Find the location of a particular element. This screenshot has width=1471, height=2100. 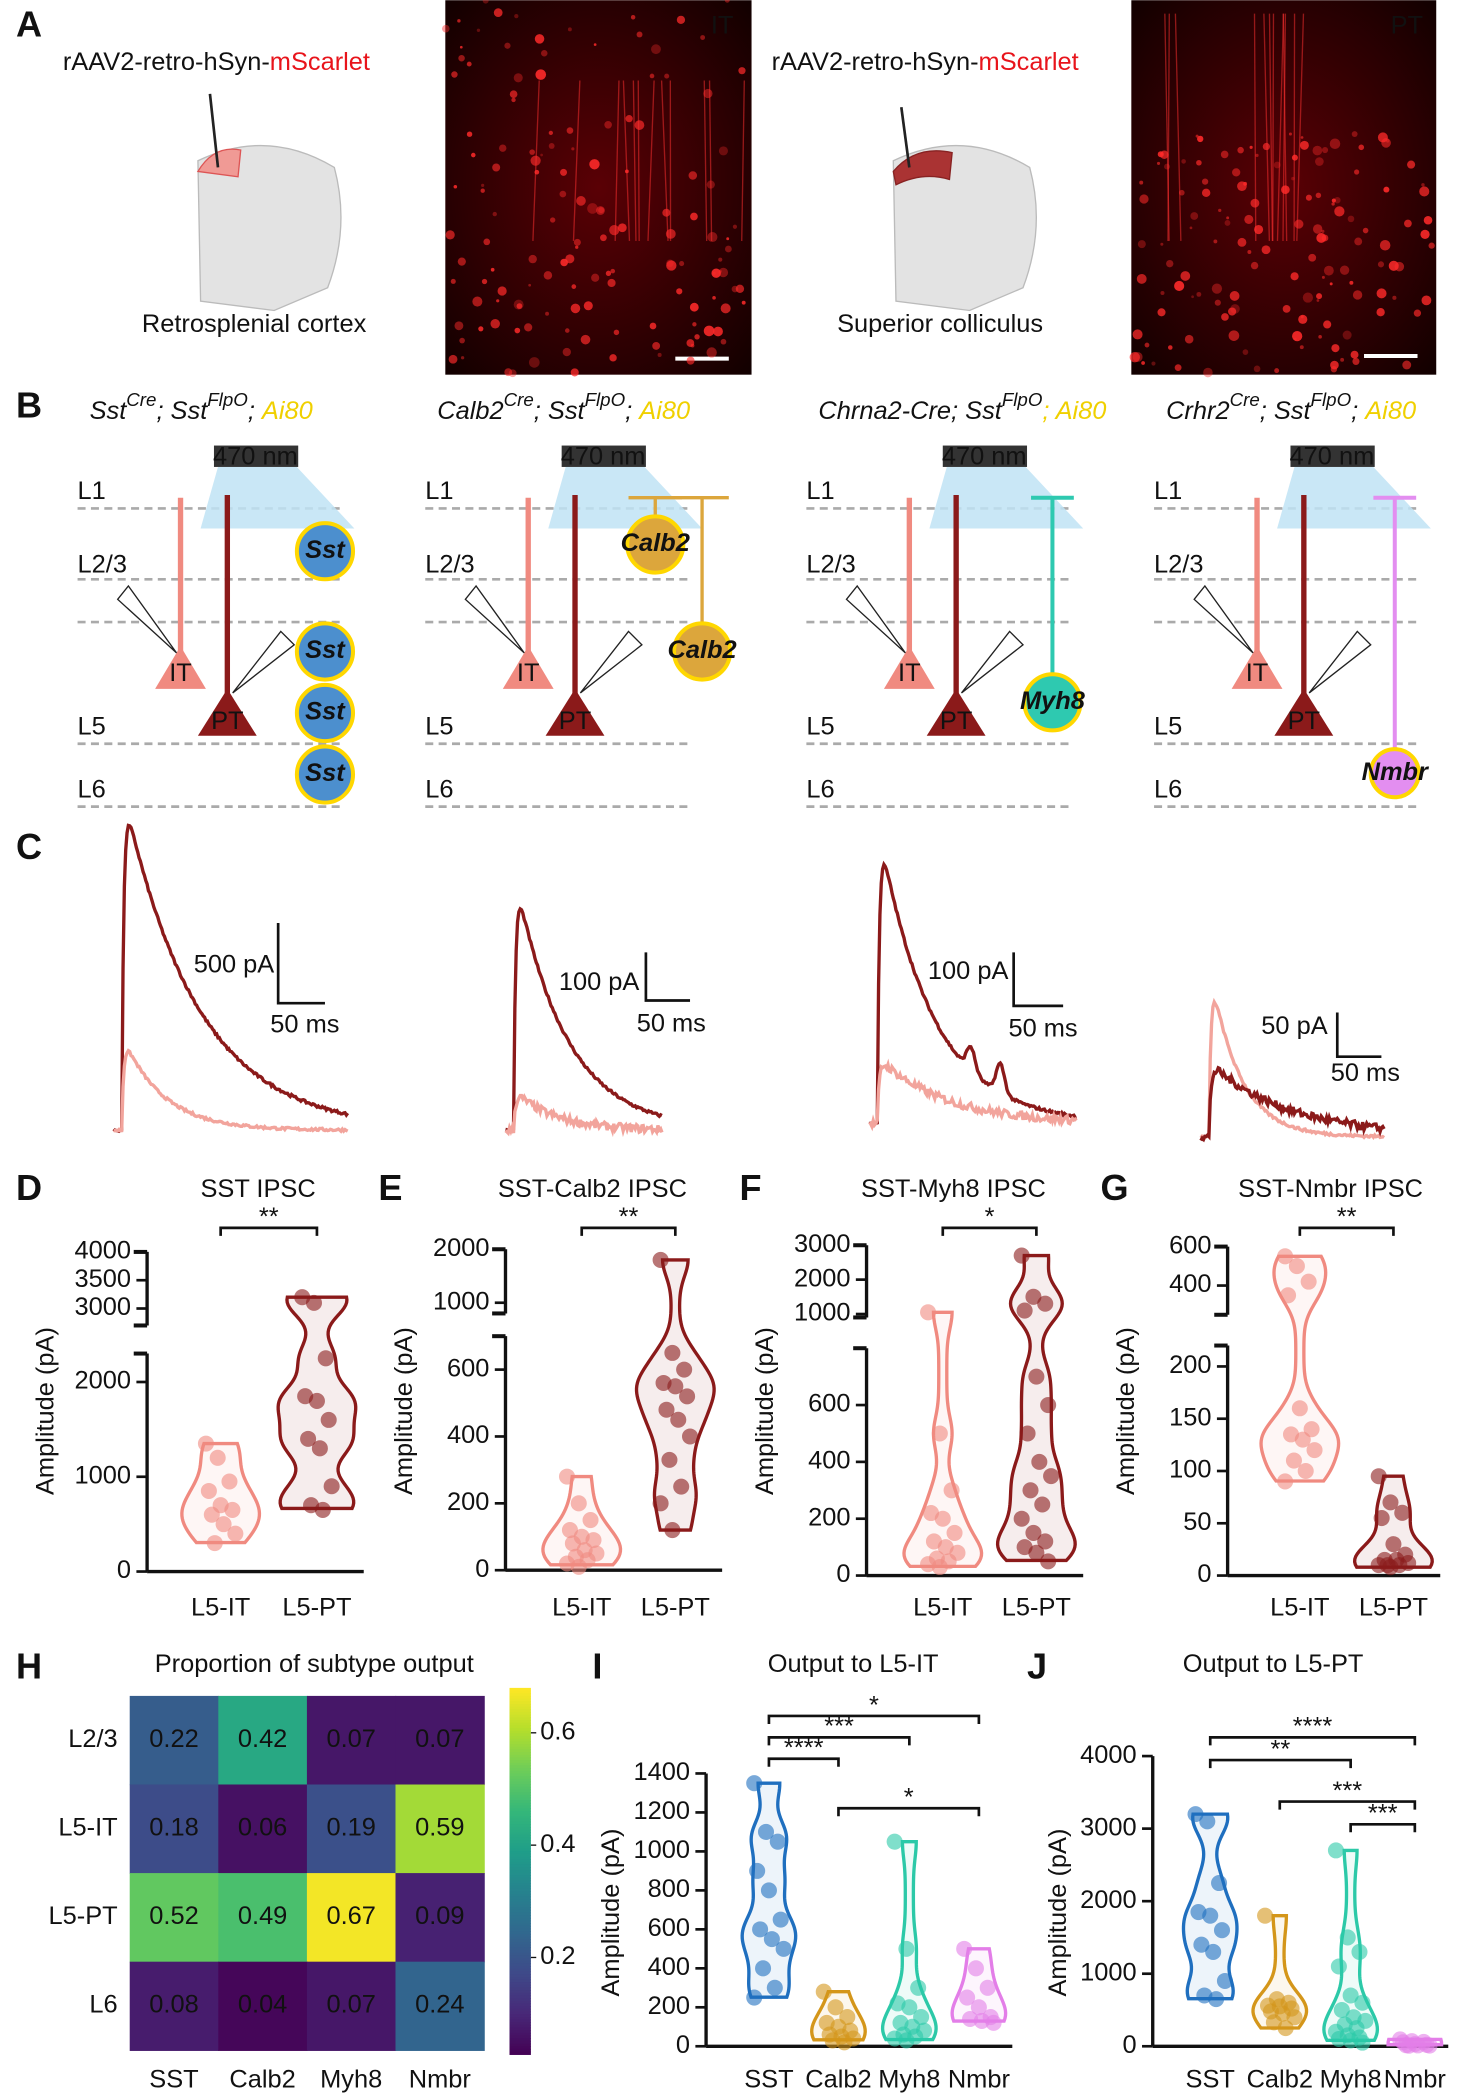

genotype-part: Ai80 is located at coordinates (286, 411).